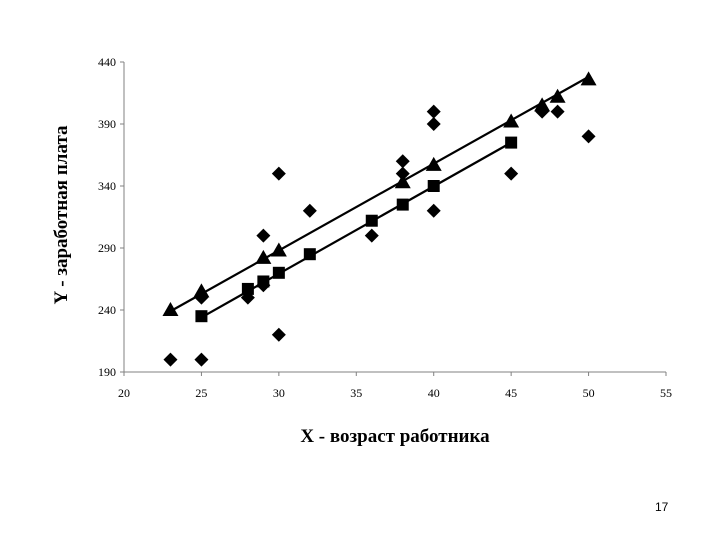 The image size is (720, 540). What do you see at coordinates (124, 393) in the screenshot?
I see `x-tick-label: 20` at bounding box center [124, 393].